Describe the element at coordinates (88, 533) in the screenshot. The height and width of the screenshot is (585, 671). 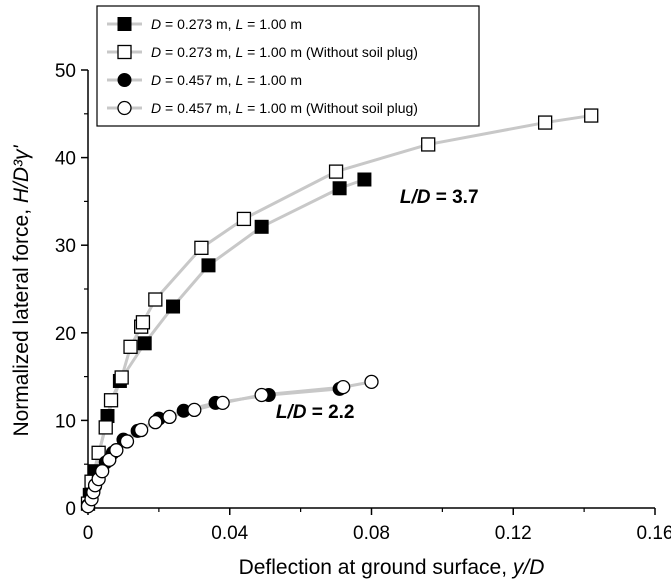
I see `x-tick-label: 0` at that location.